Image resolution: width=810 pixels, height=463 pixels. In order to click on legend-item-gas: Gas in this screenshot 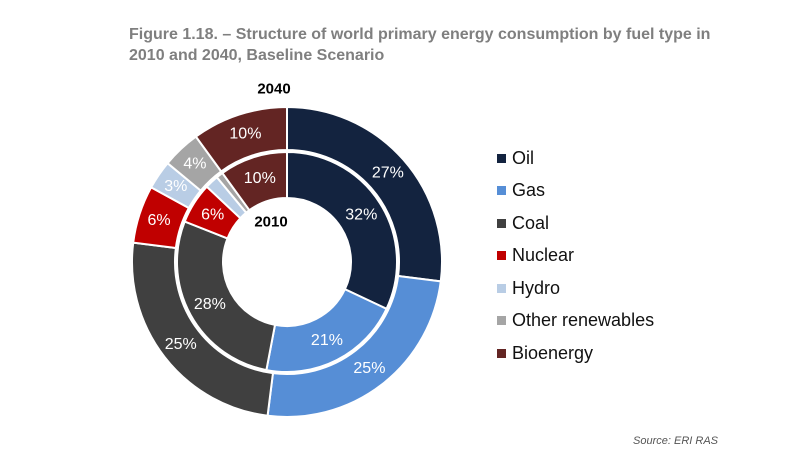, I will do `click(575, 191)`.